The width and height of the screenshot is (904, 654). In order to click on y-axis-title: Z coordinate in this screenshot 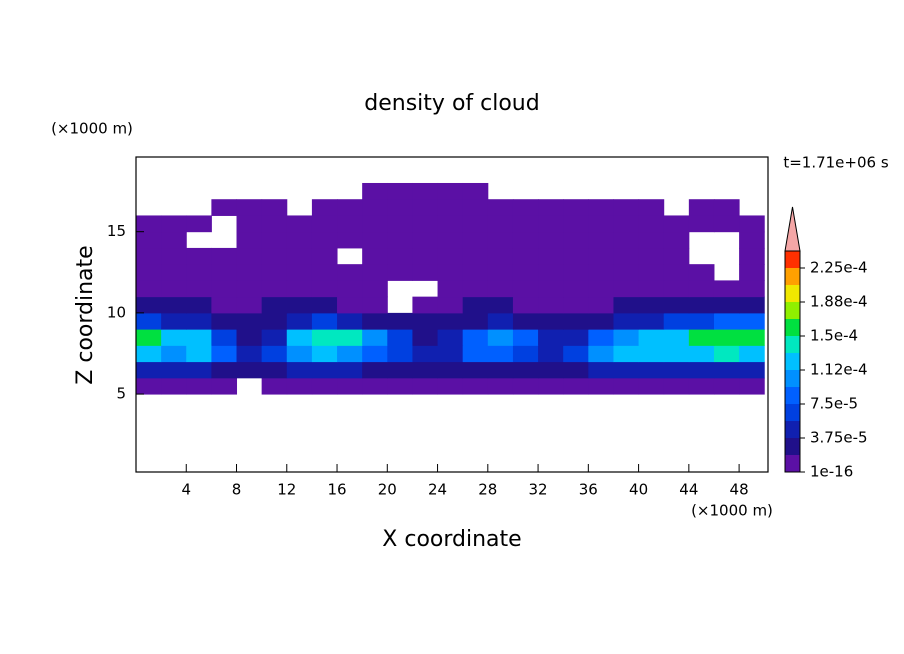, I will do `click(85, 314)`.